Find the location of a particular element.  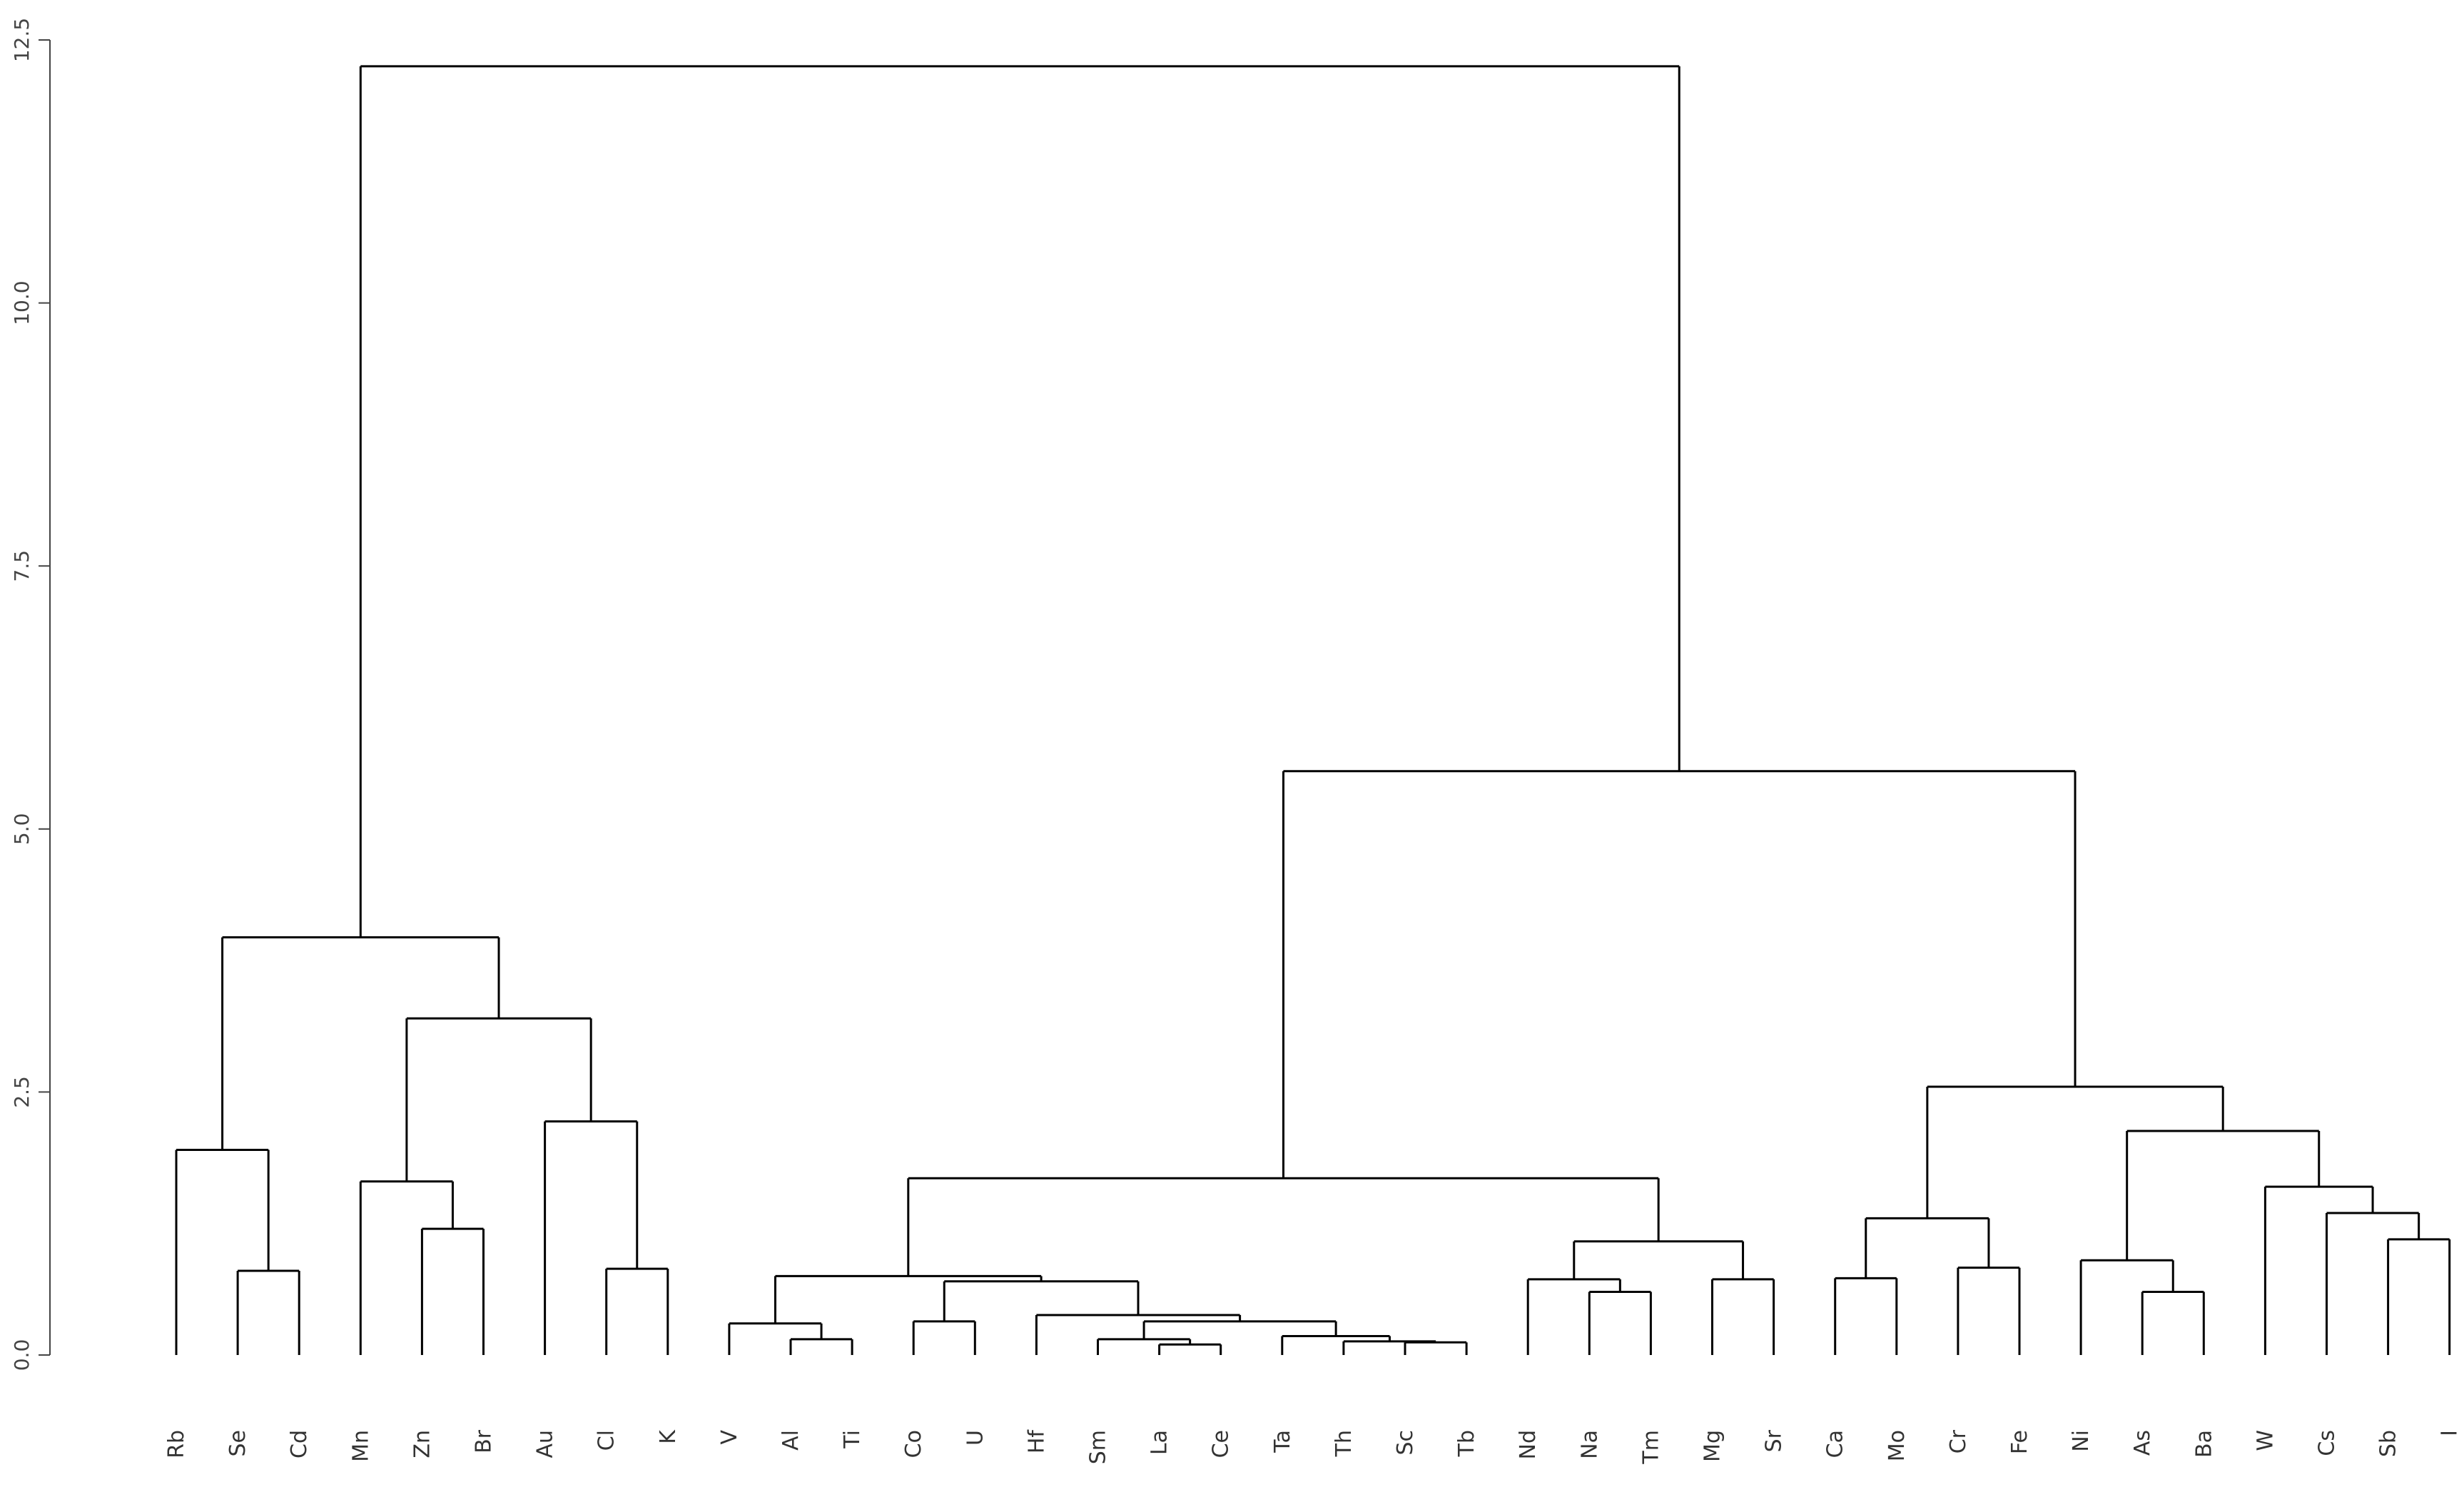

leaf-label: Hf is located at coordinates (1036, 1441).